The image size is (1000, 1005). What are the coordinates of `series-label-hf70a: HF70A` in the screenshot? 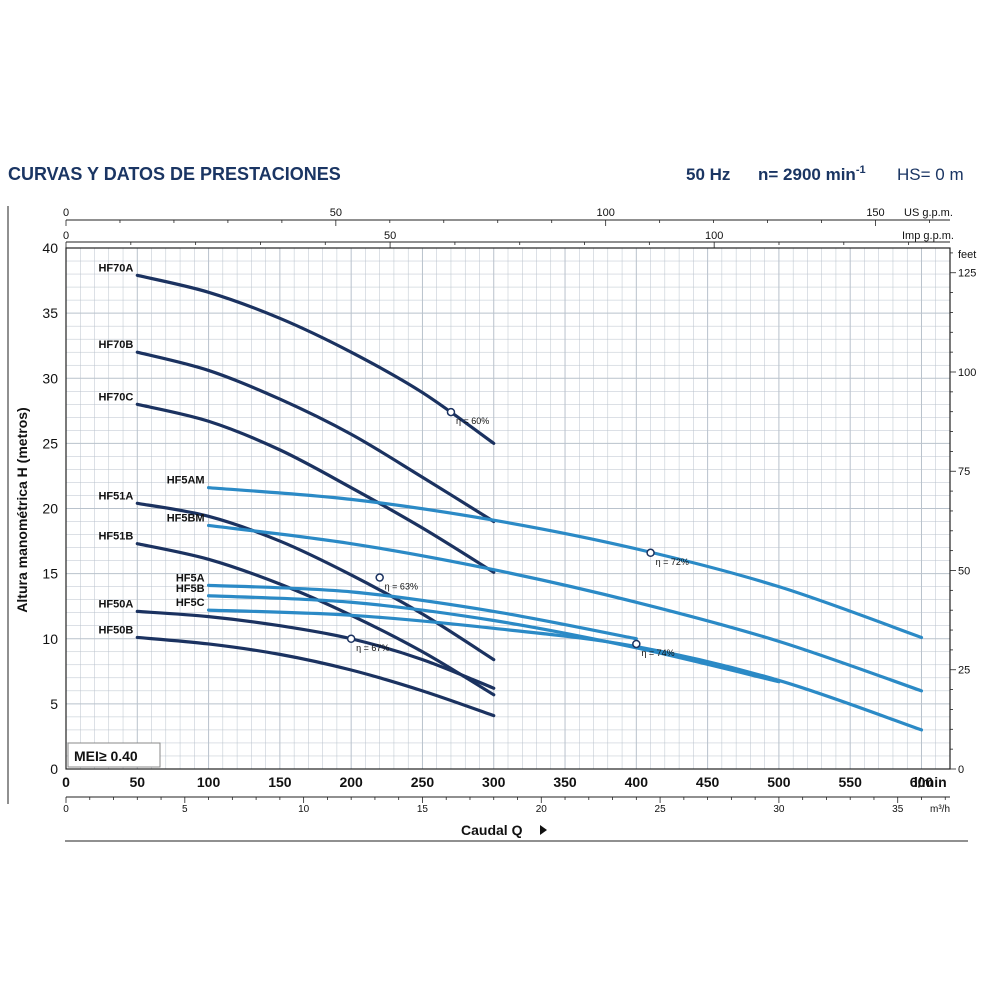 It's located at (115, 268).